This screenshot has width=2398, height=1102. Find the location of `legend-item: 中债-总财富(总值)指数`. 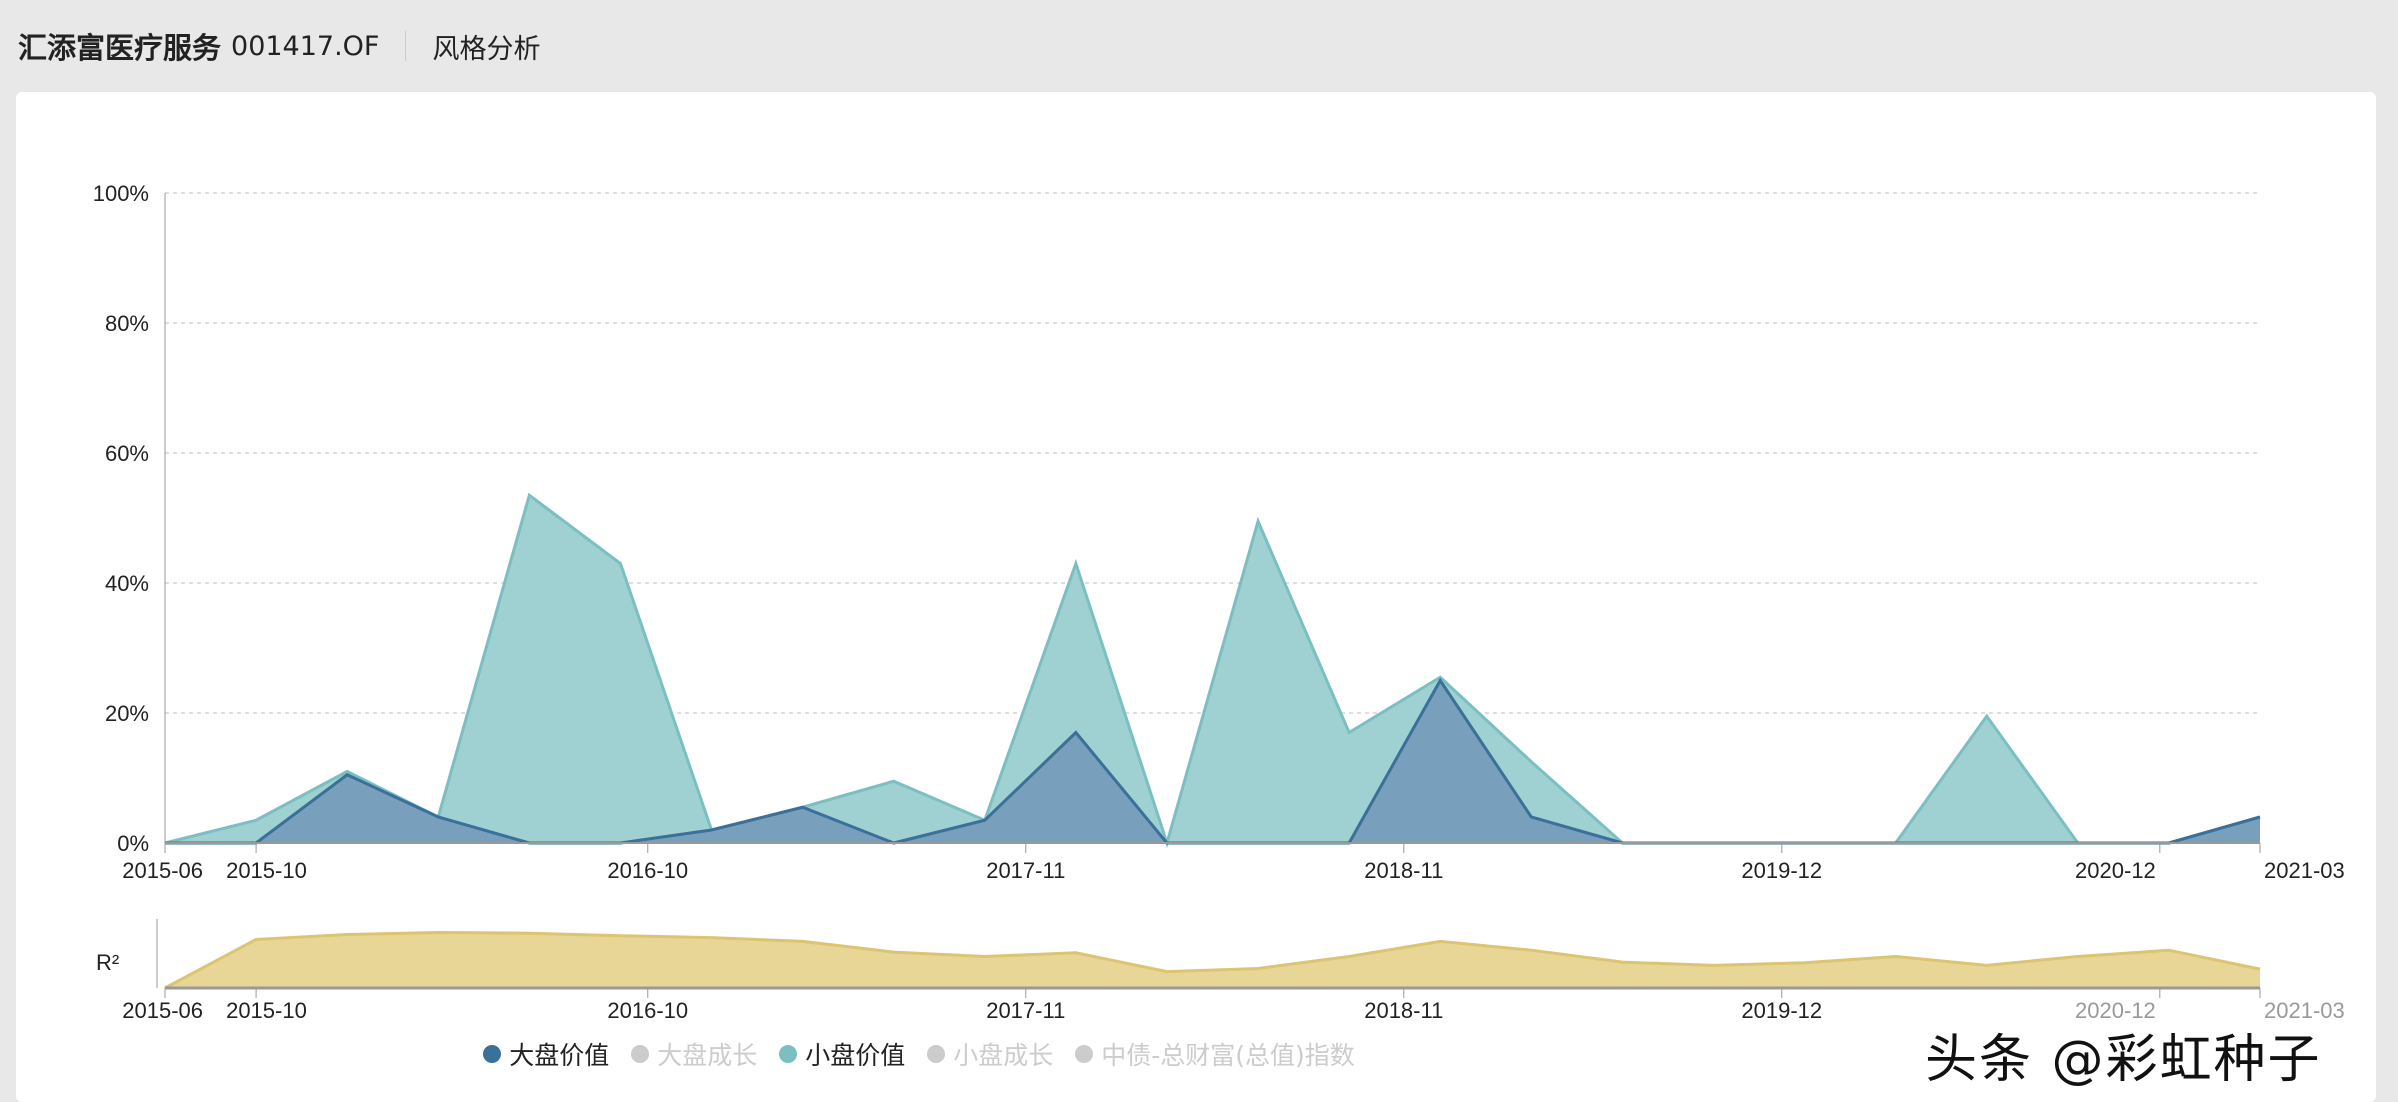

legend-item: 中债-总财富(总值)指数 is located at coordinates (1215, 1054).